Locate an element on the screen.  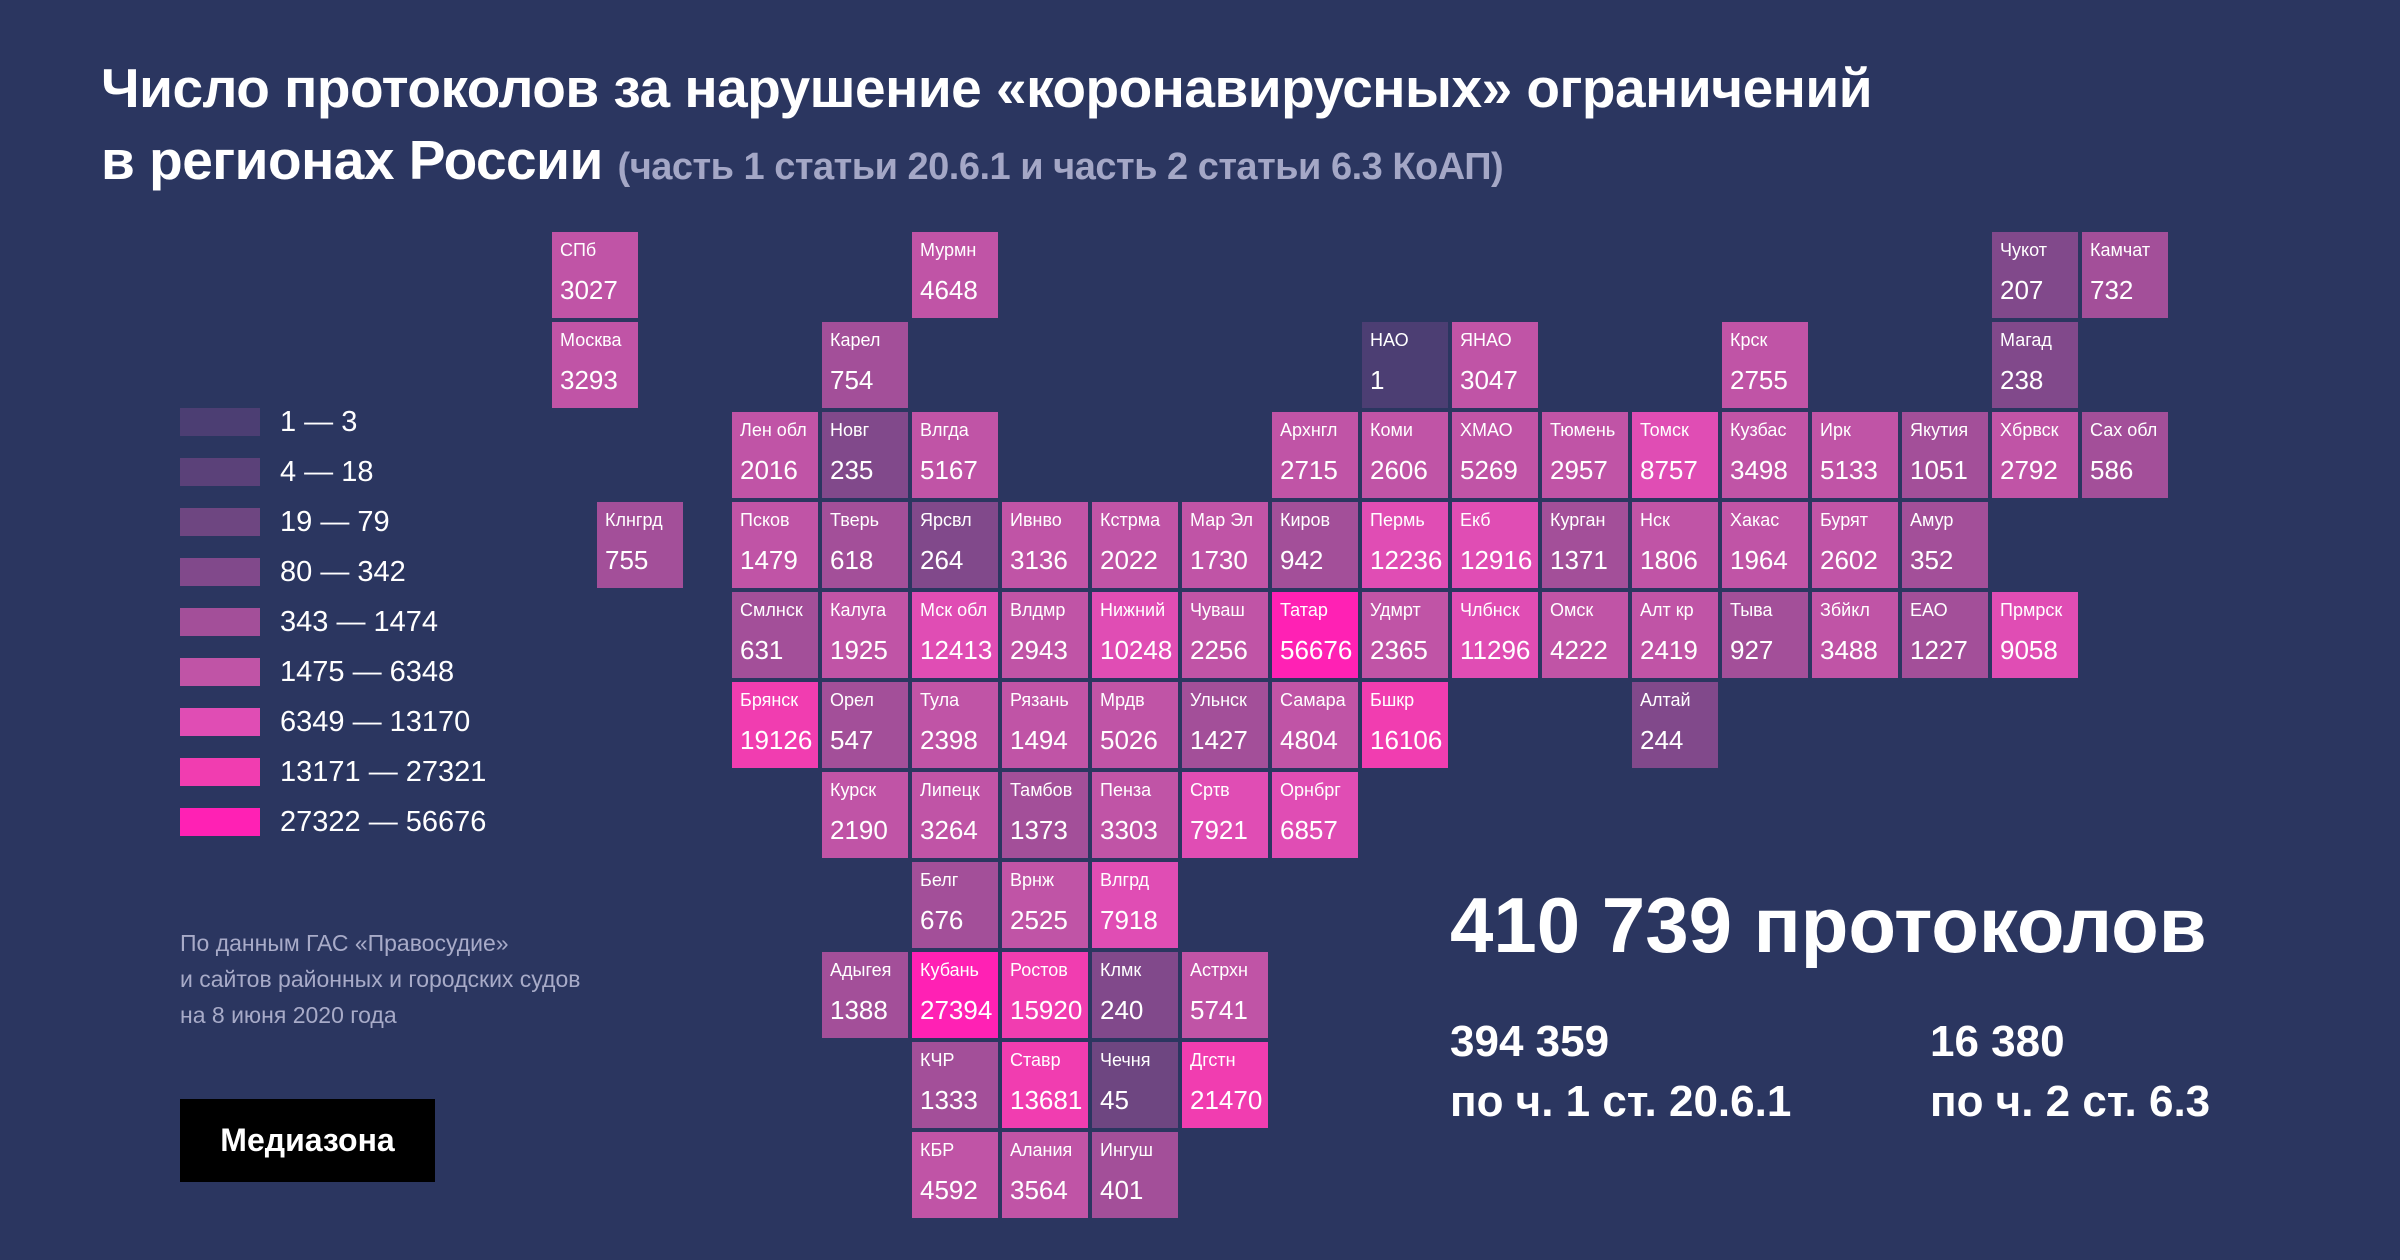
region-tile: Архнгл 2715 is located at coordinates (1315, 455).